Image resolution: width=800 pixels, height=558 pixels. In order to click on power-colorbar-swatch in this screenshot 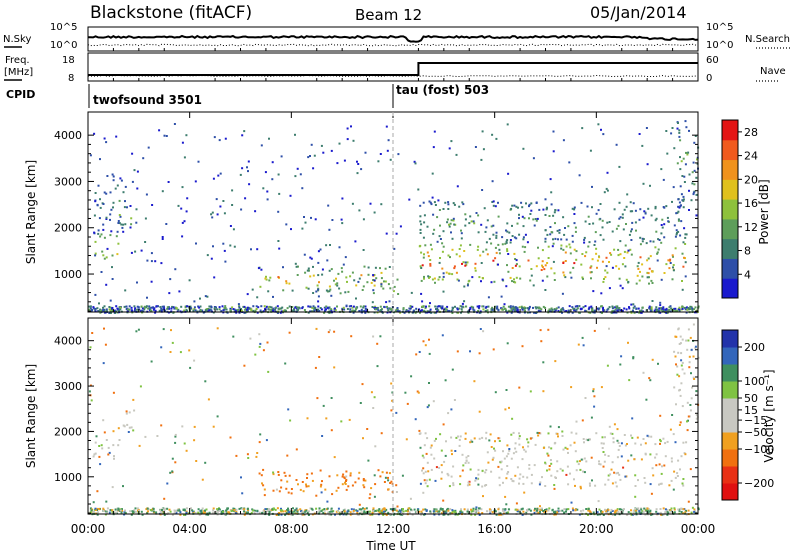, I will do `click(730, 288)`.